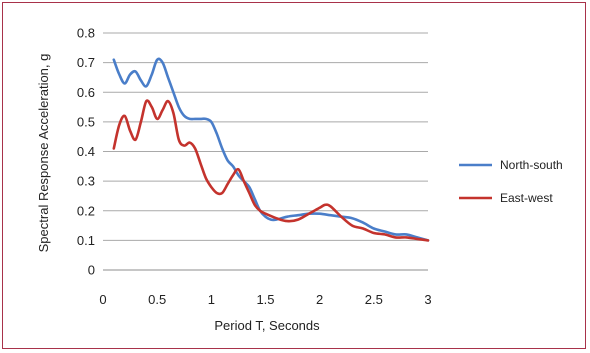 This screenshot has height=353, width=590. I want to click on x-tick-label: 3, so click(427, 299).